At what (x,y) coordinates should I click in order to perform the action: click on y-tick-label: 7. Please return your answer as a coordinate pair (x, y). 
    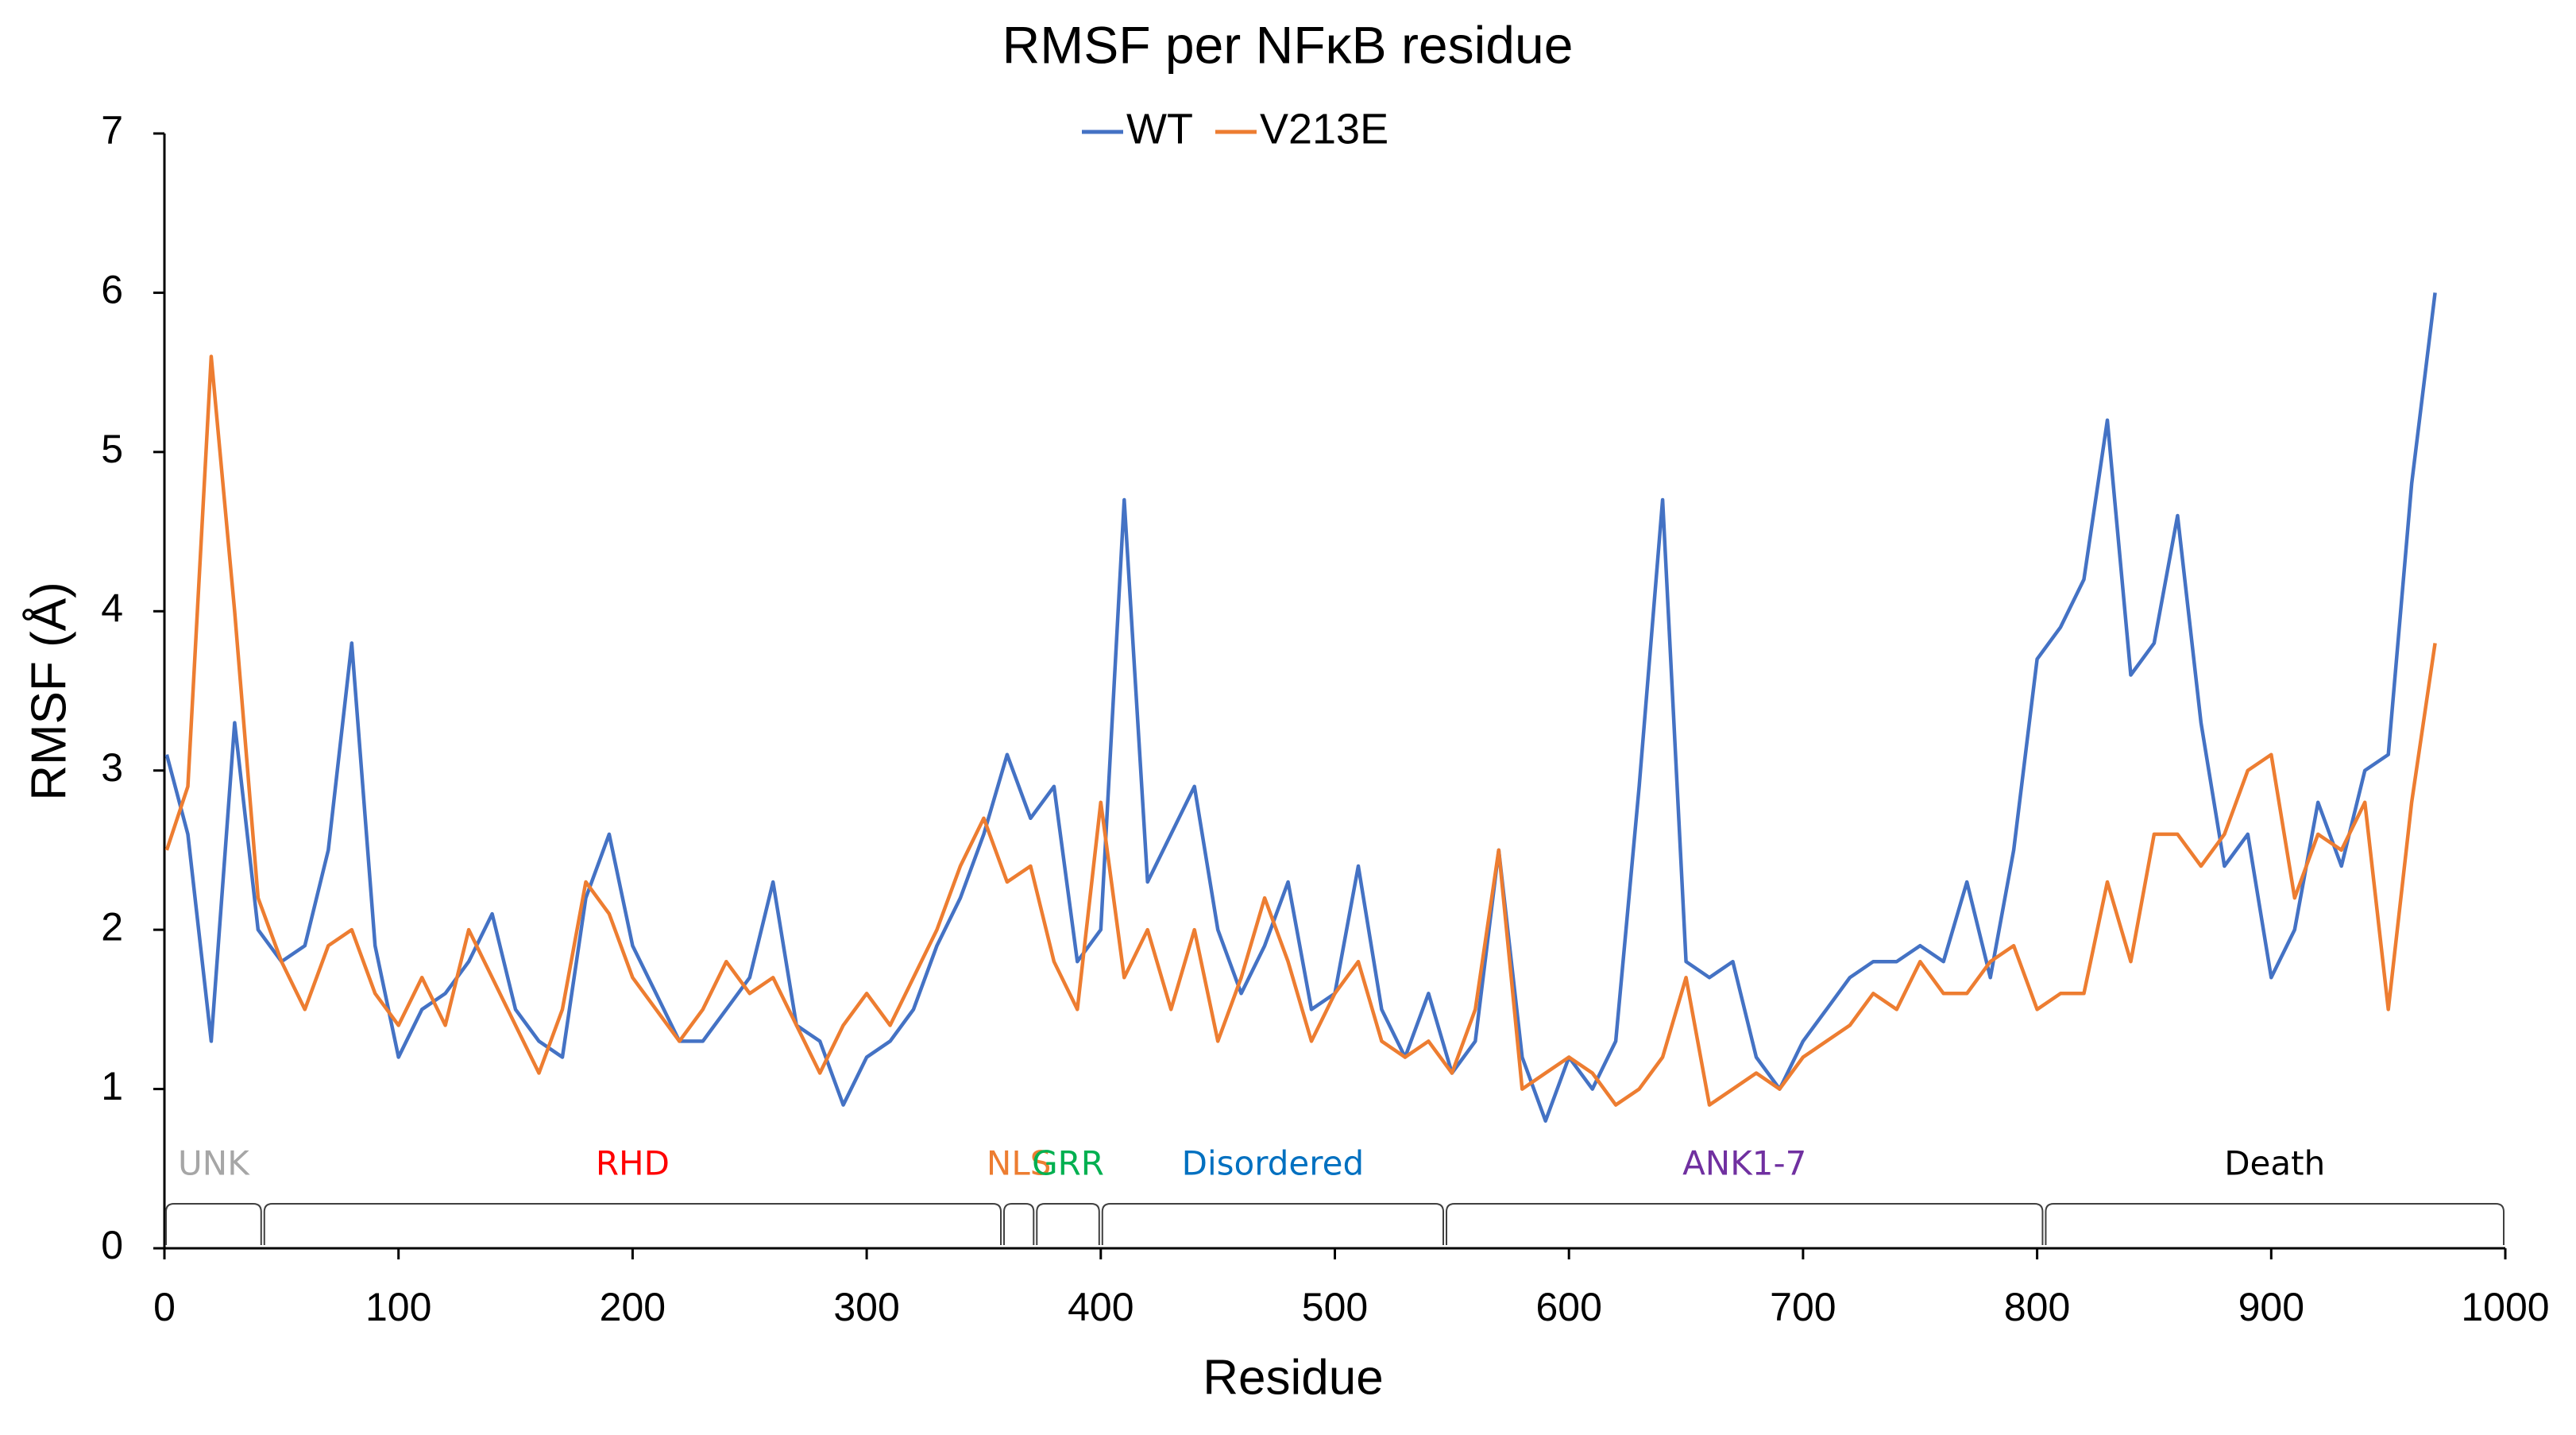
    Looking at the image, I should click on (112, 130).